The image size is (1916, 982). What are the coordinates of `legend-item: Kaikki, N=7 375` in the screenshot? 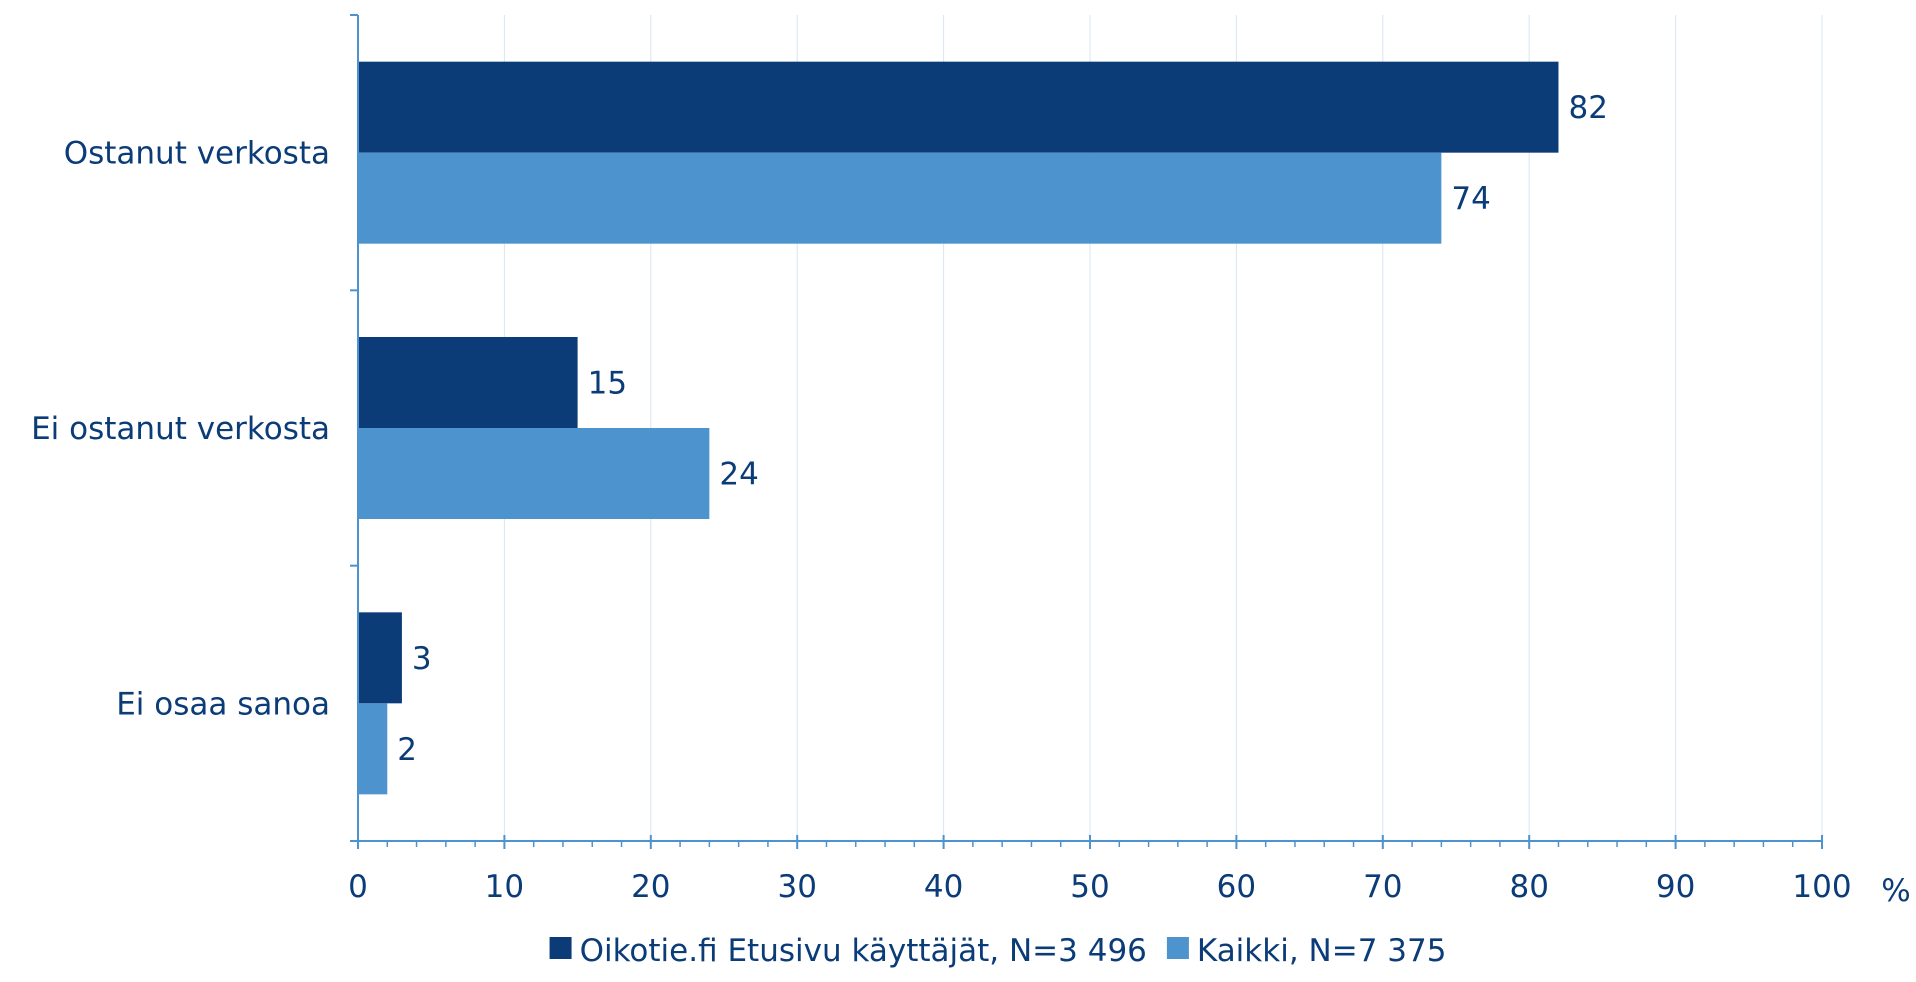 It's located at (1306, 951).